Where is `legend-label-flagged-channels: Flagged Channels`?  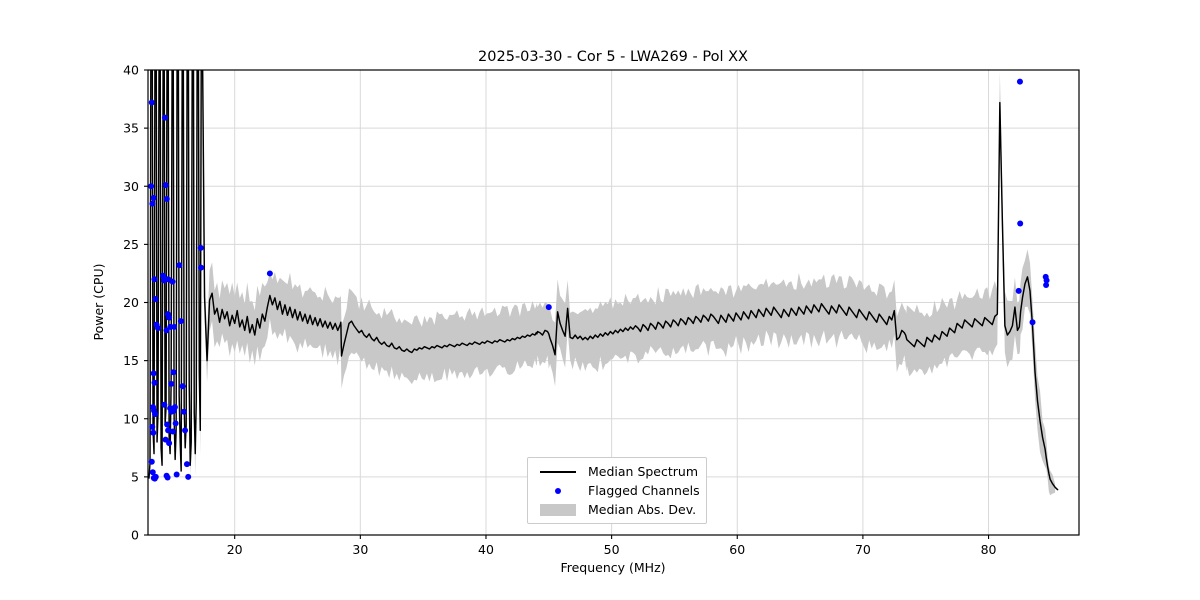 legend-label-flagged-channels: Flagged Channels is located at coordinates (644, 490).